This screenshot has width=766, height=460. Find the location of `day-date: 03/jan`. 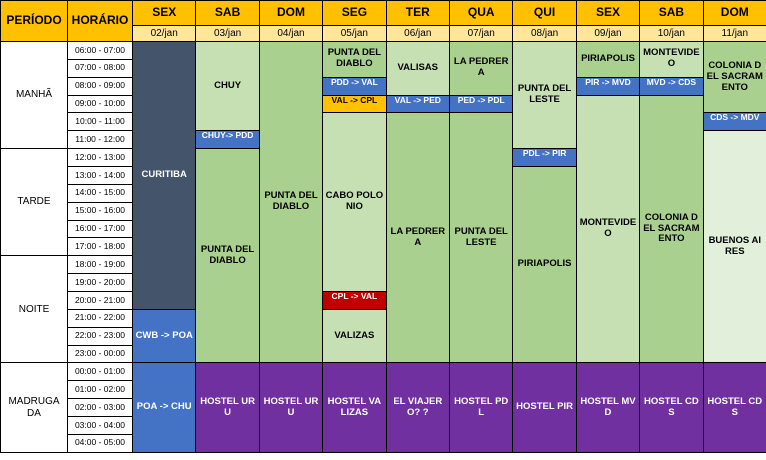

day-date: 03/jan is located at coordinates (227, 33).